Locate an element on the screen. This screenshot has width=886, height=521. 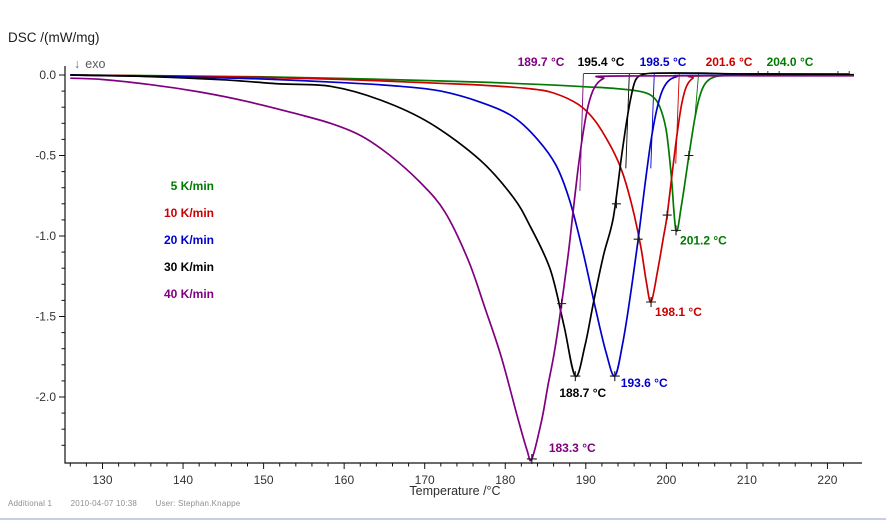
onset-label-5-k-min: 204.0 °C is located at coordinates (790, 62).